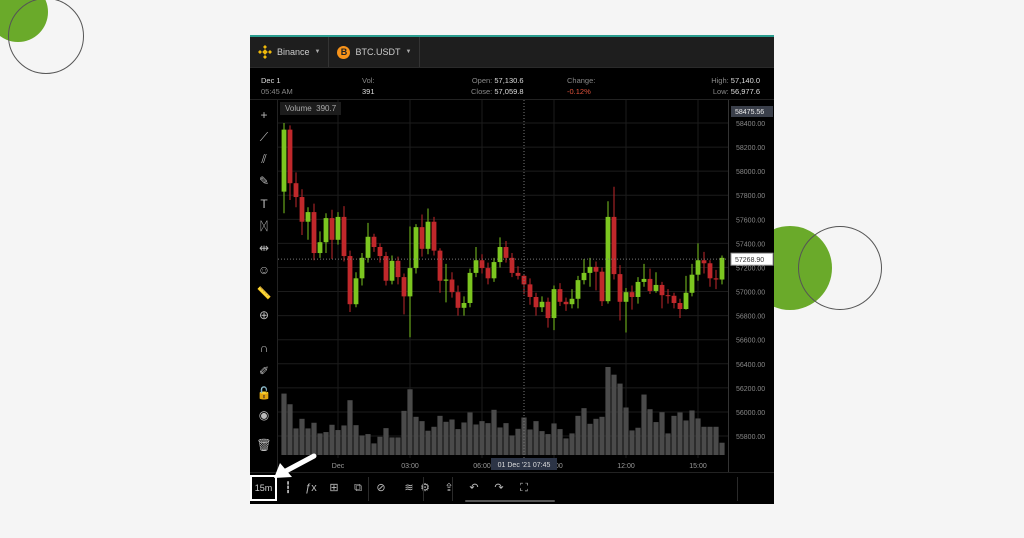  I want to click on trend-line-icon: ⟋, so click(264, 137).